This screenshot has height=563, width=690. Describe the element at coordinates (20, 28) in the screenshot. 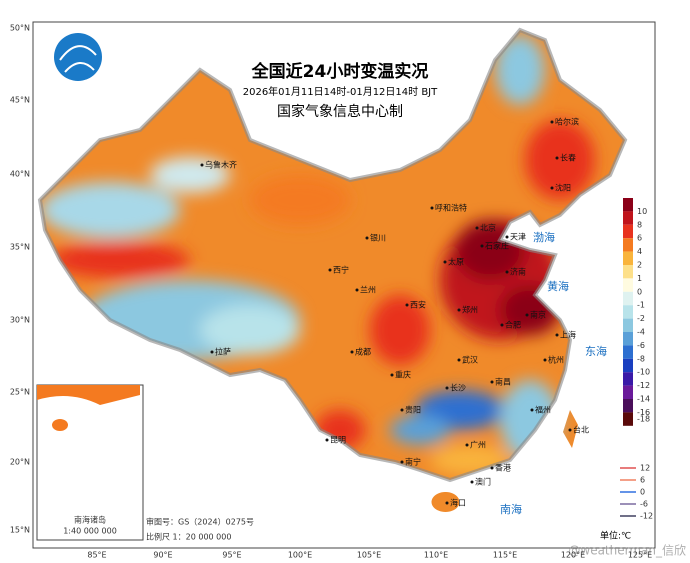

I see `lat-label: 50°N` at that location.